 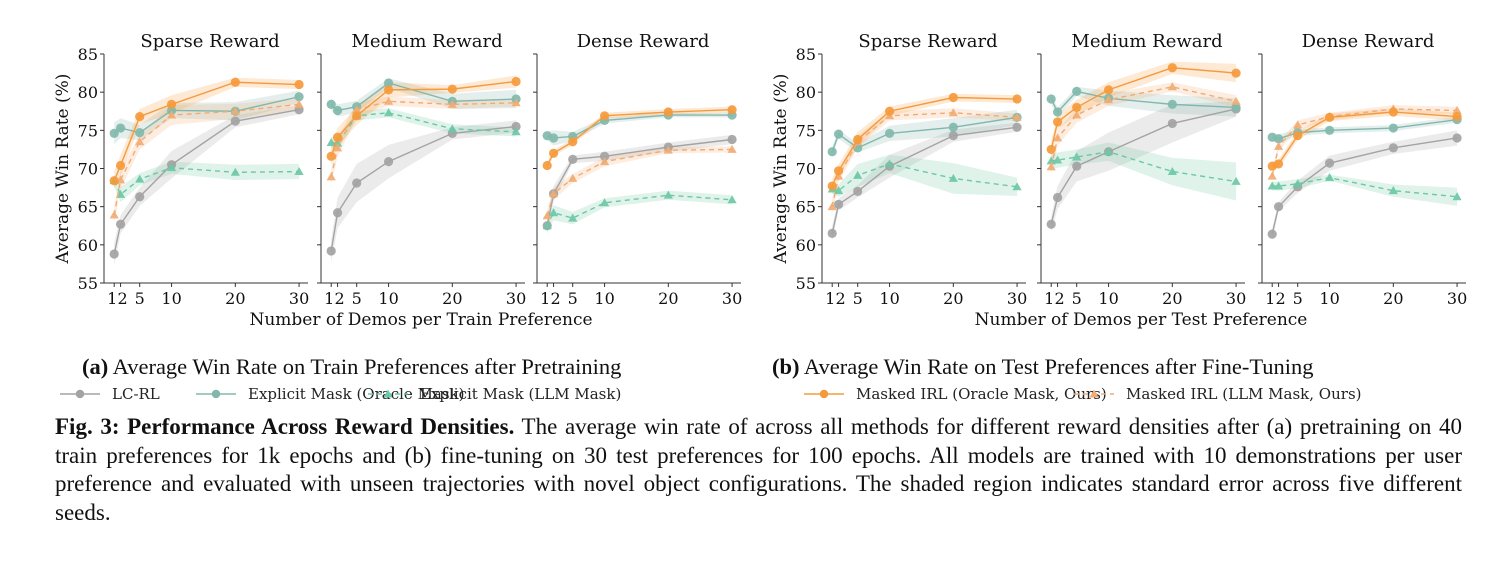 What do you see at coordinates (1172, 298) in the screenshot?
I see `x-tick-label: 20` at bounding box center [1172, 298].